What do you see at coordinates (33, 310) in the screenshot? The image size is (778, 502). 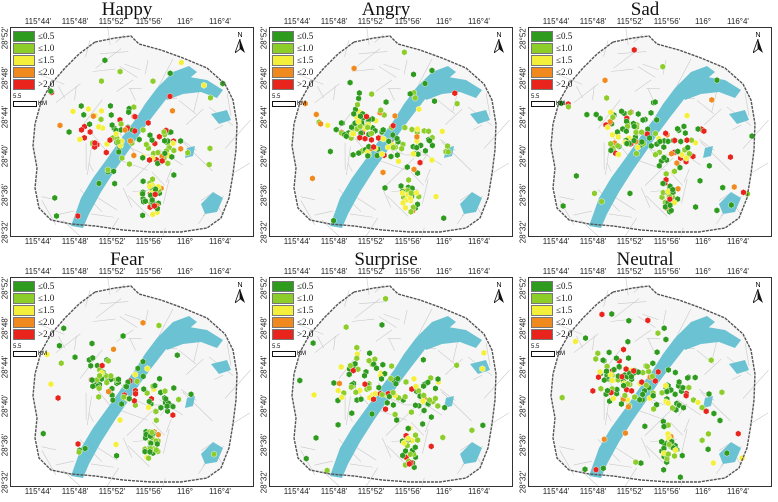 I see `legend: ≤0.5 ≤1.0 ≤1.5 ≤2.0 >2.0` at bounding box center [33, 310].